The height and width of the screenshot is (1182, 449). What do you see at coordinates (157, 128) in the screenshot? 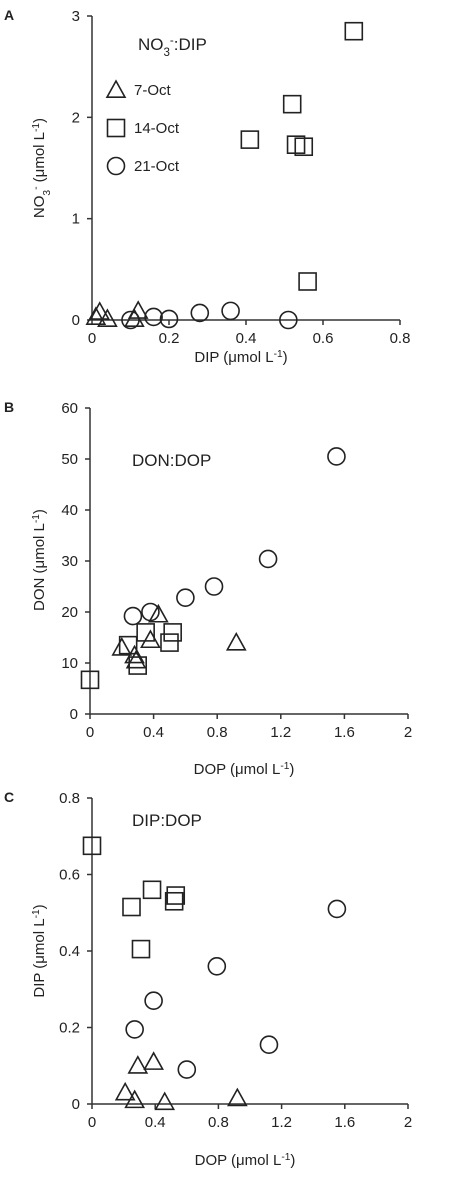
I see `legend-label: 14-Oct` at bounding box center [157, 128].